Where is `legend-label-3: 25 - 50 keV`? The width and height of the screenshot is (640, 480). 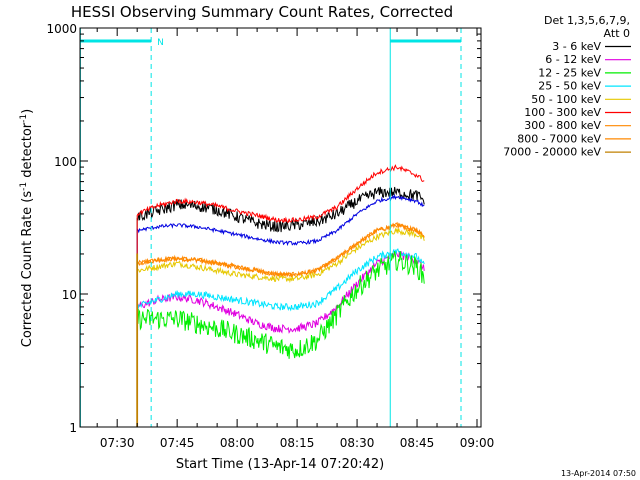
legend-label-3: 25 - 50 keV is located at coordinates (569, 86).